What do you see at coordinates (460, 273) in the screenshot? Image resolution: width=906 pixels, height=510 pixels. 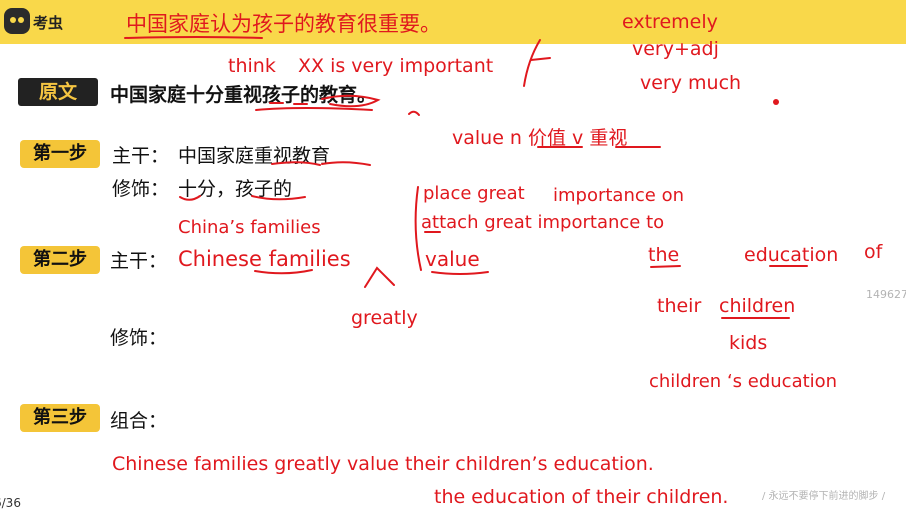 I see `underline-value` at bounding box center [460, 273].